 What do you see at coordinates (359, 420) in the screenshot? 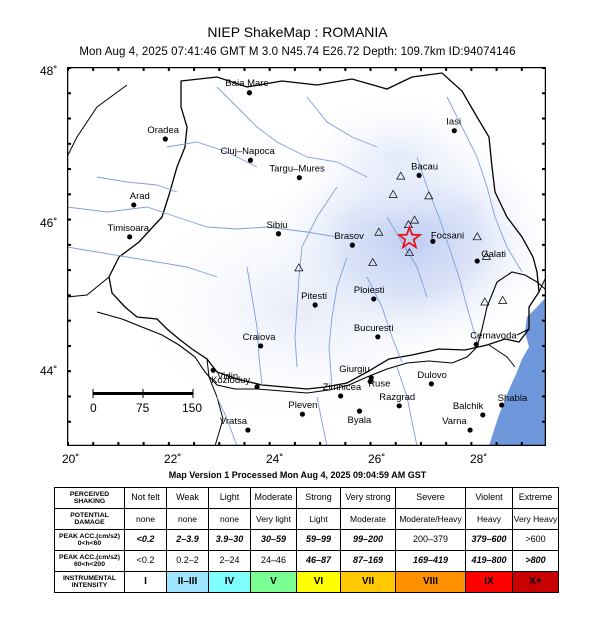
I see `city-label: Byala` at bounding box center [359, 420].